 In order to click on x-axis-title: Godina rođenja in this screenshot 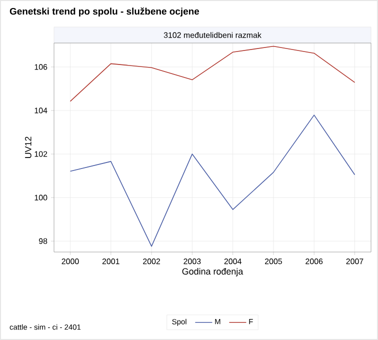, I will do `click(213, 272)`.